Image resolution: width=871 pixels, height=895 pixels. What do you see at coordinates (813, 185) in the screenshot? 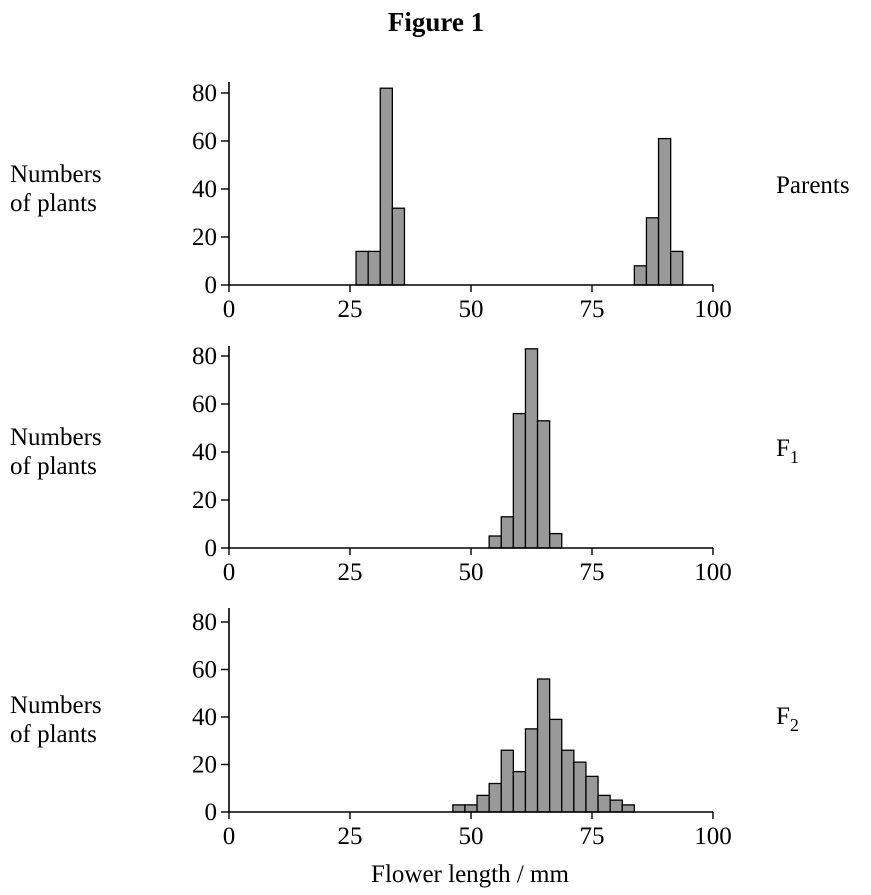
I see `panel-label: Parents` at bounding box center [813, 185].